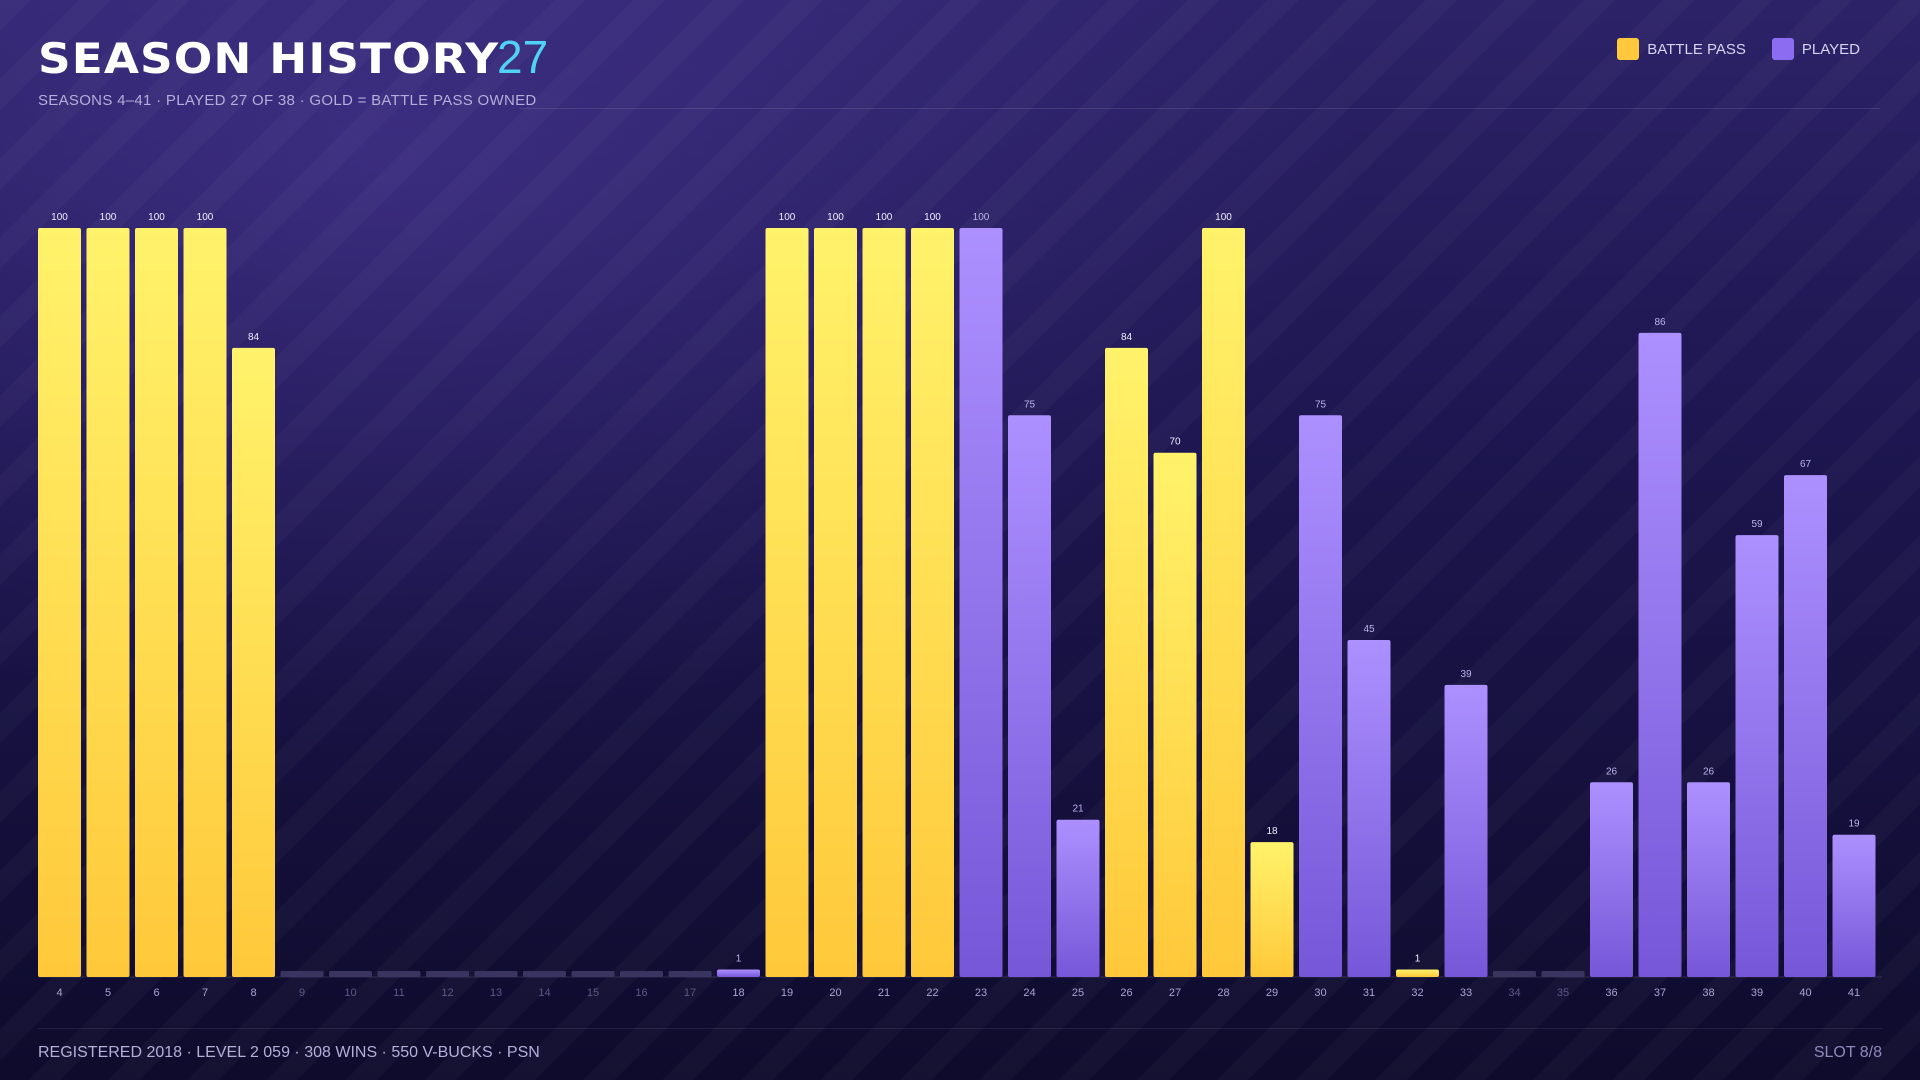  What do you see at coordinates (1466, 674) in the screenshot?
I see `bar-value-label: 39` at bounding box center [1466, 674].